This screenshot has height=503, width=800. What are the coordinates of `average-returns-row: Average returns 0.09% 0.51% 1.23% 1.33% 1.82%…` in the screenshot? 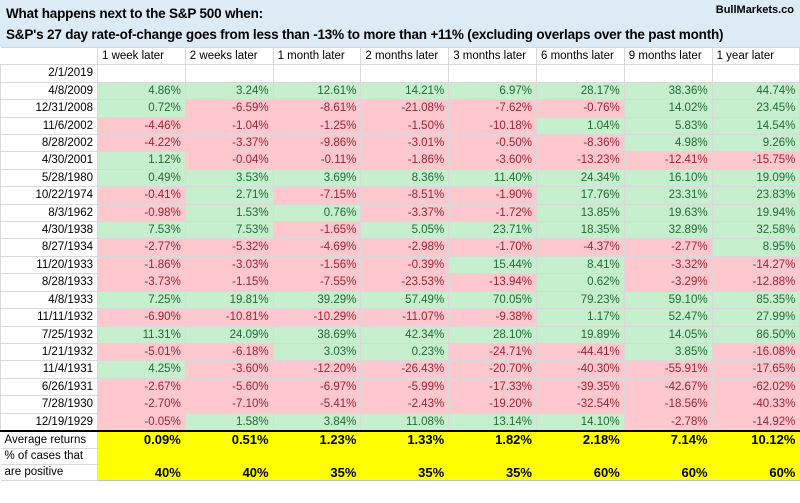 It's located at (400, 439).